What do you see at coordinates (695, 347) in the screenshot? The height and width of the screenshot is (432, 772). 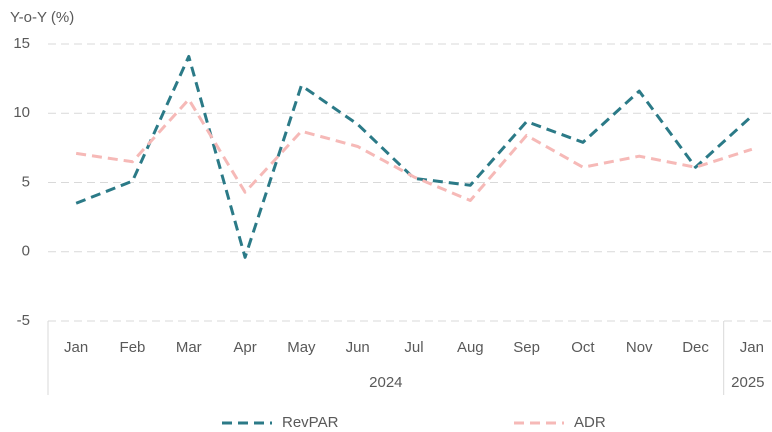 I see `x-tick-label: Dec` at bounding box center [695, 347].